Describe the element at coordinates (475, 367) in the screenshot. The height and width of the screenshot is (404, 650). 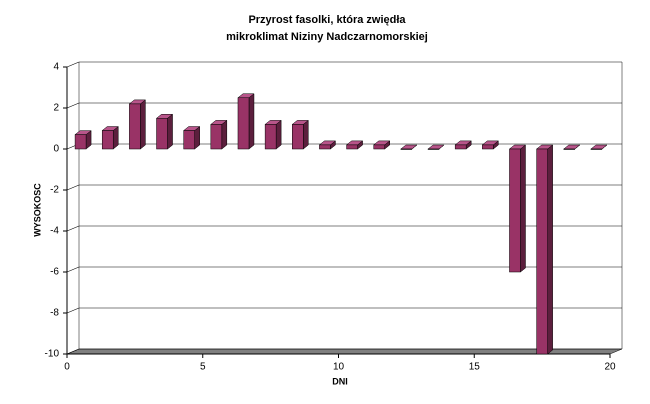
I see `x-tick-label: 15` at that location.